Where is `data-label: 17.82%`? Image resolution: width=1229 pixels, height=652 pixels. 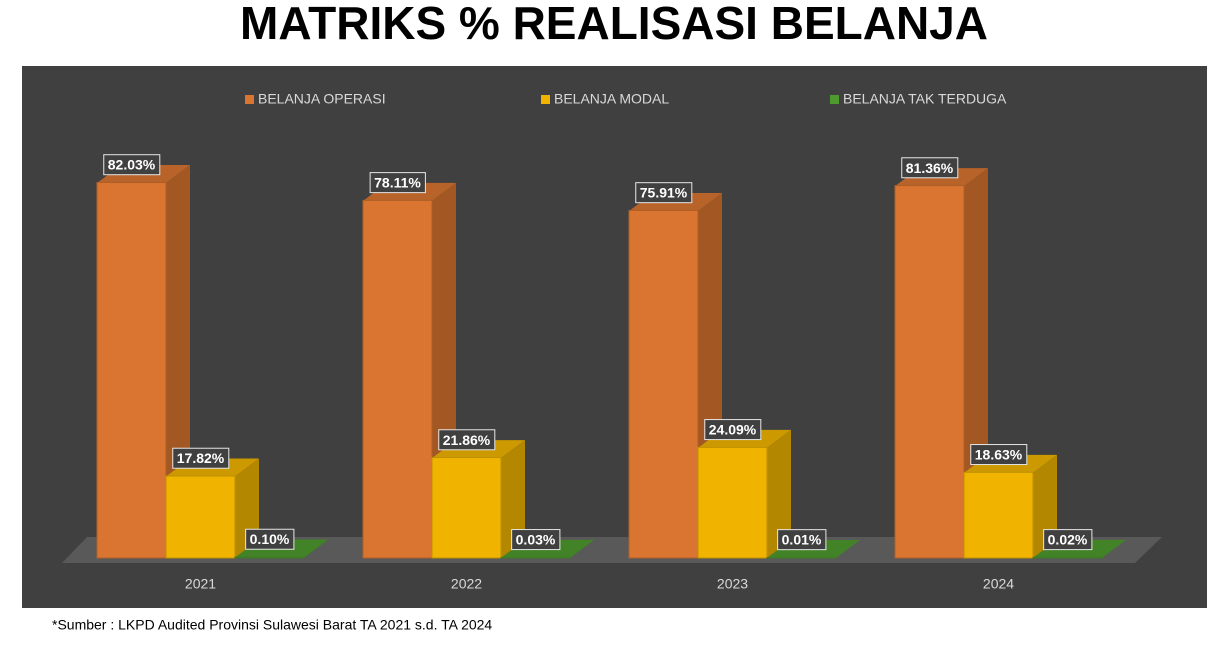 data-label: 17.82% is located at coordinates (201, 458).